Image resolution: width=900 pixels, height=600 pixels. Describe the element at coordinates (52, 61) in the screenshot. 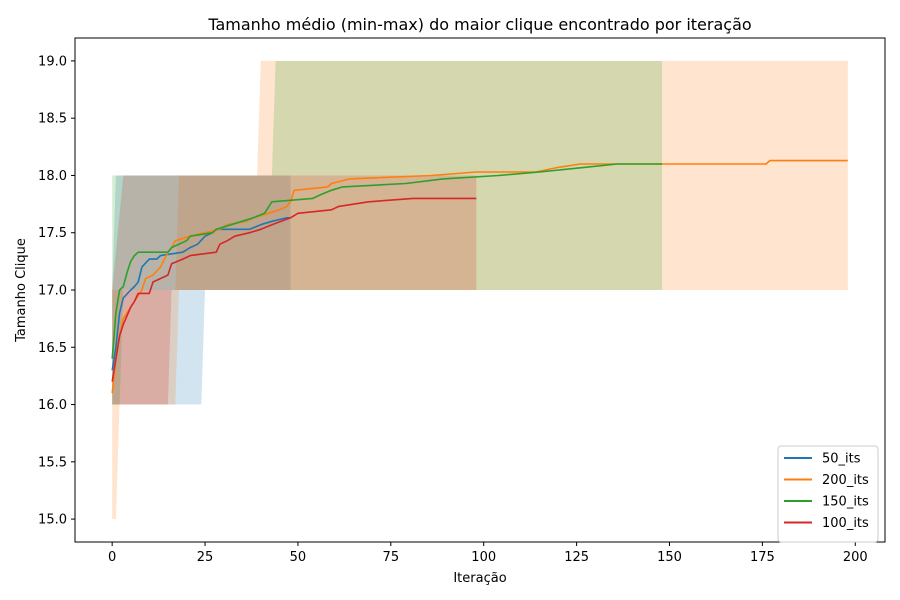

I see `y-tick-label: 19.0` at that location.